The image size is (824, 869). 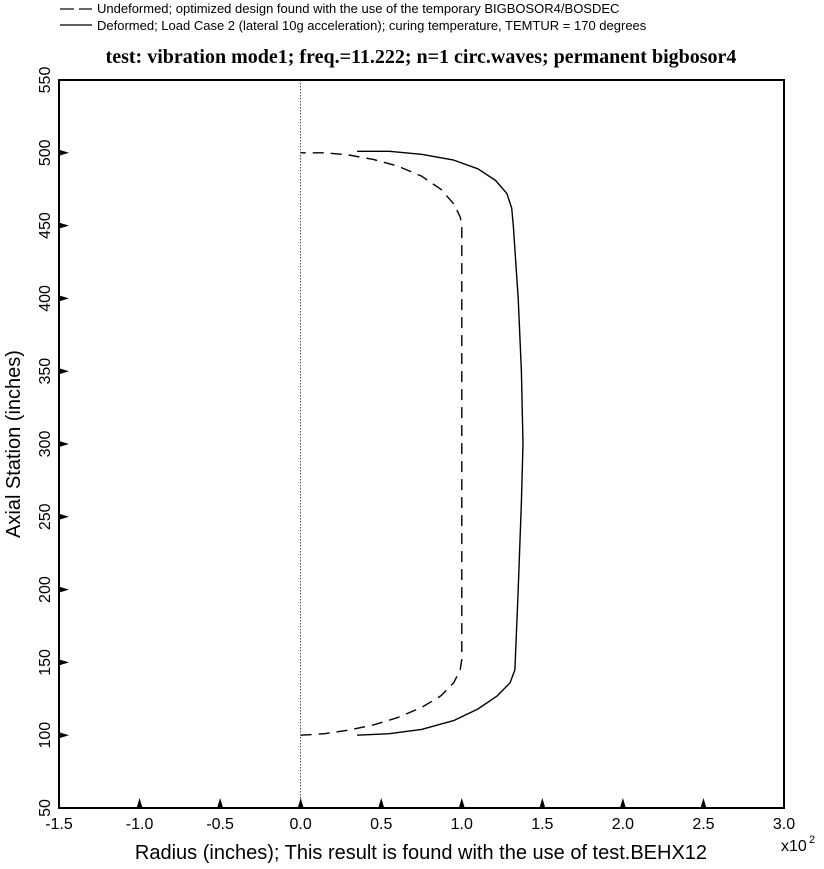 I want to click on x-tick-label: -0.5, so click(x=220, y=824).